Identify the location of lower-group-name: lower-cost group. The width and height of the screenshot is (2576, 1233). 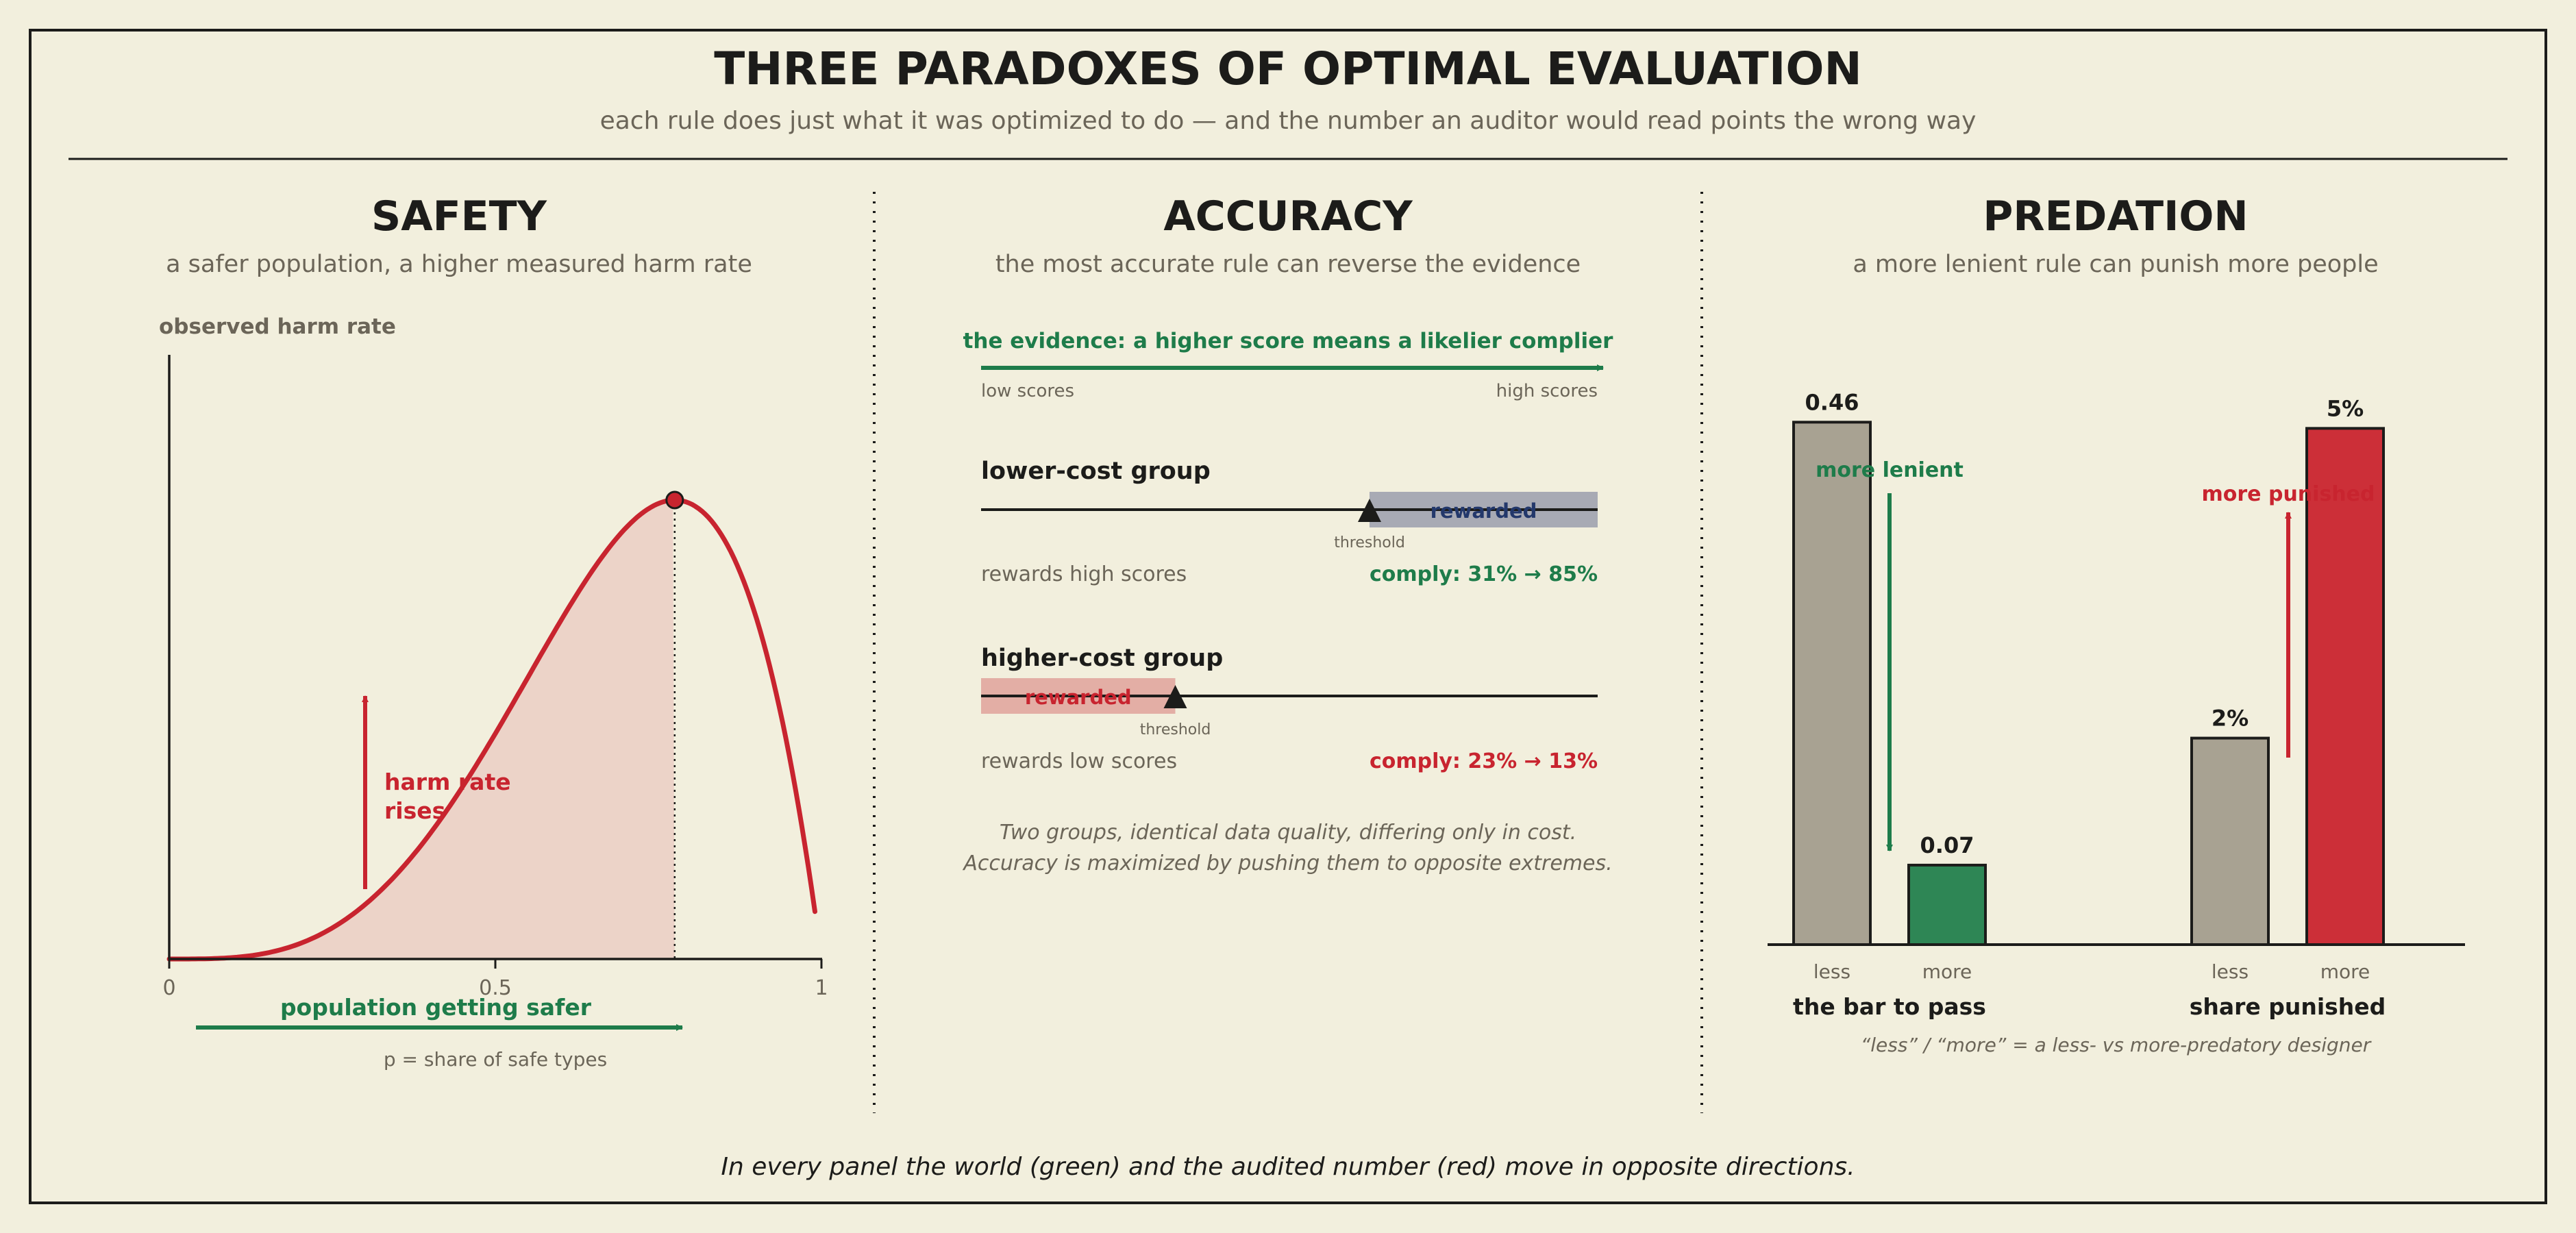
(1096, 472).